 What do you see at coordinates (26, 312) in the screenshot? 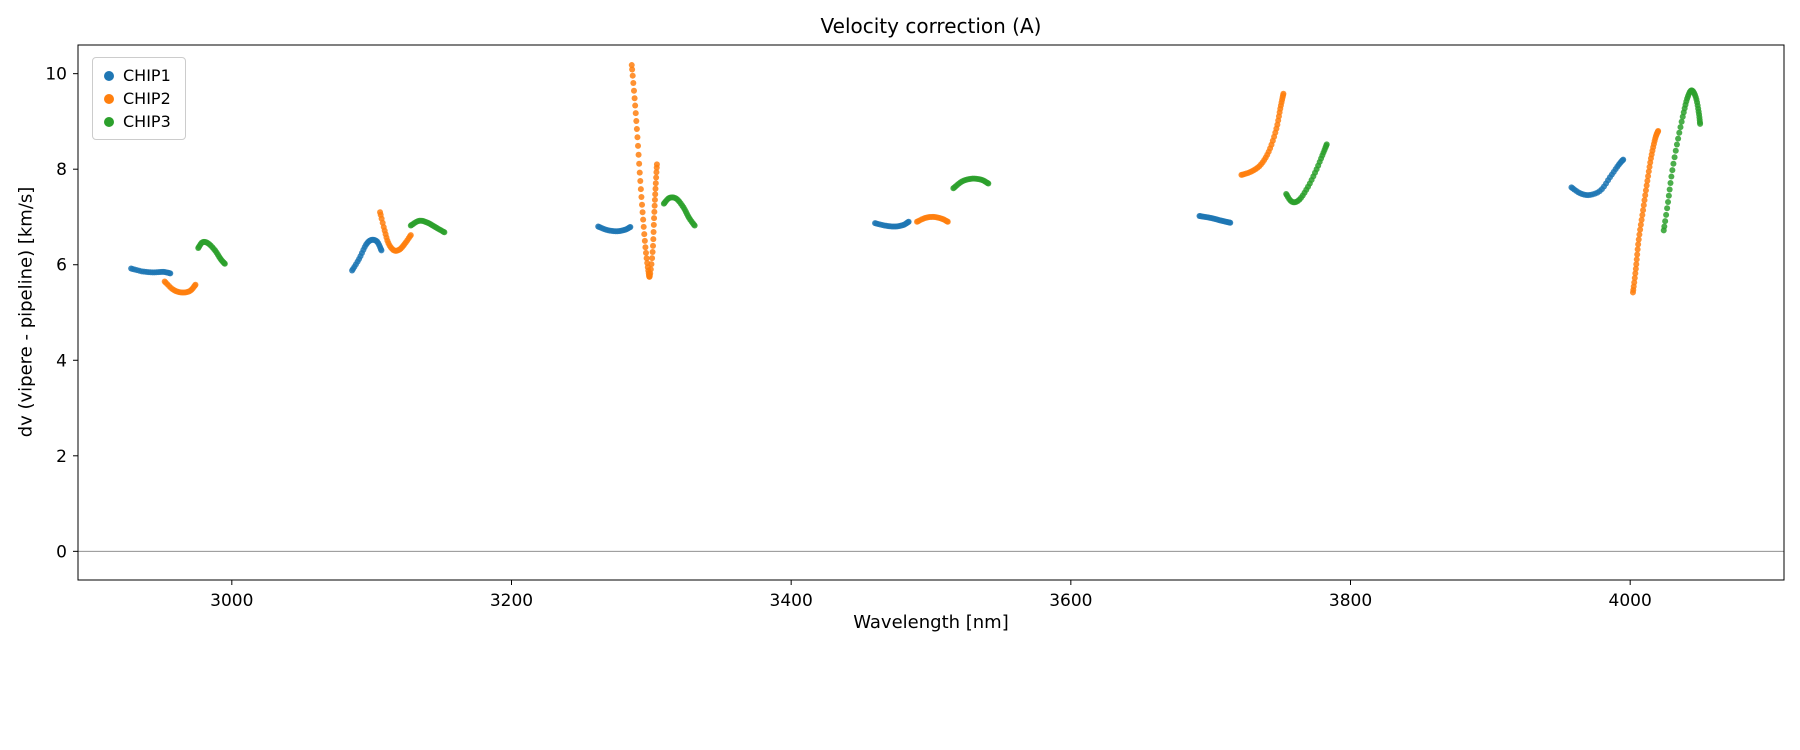
I see `y-axis-label: dv (vipere - pipeline) [km/s]` at bounding box center [26, 312].